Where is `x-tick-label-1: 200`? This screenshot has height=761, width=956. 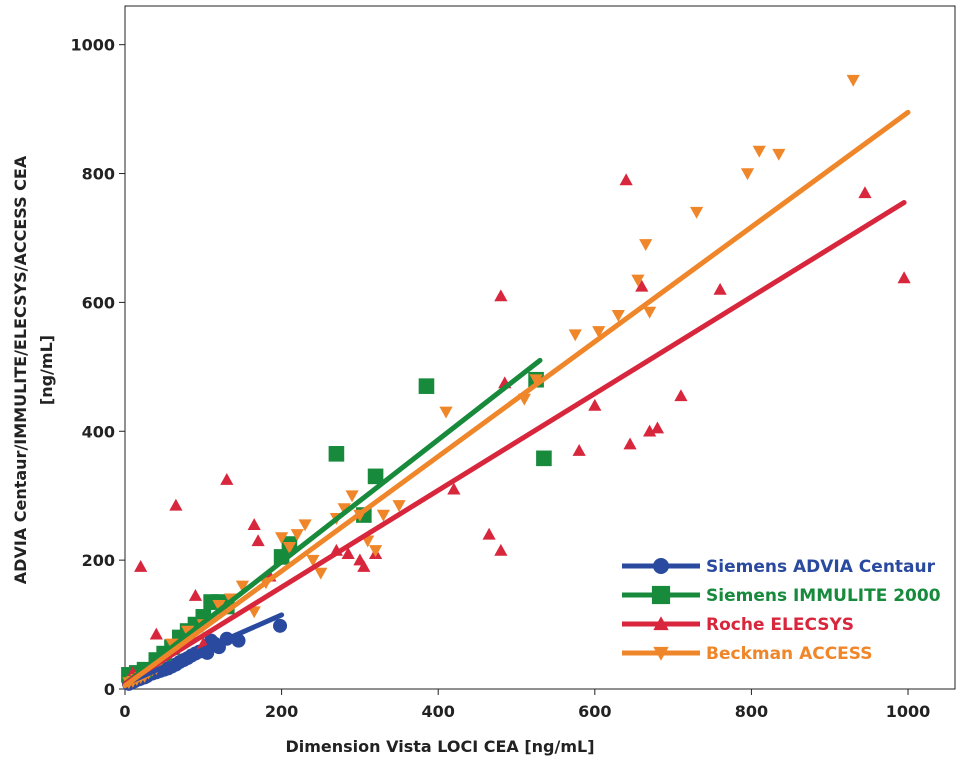
x-tick-label-1: 200 is located at coordinates (281, 711).